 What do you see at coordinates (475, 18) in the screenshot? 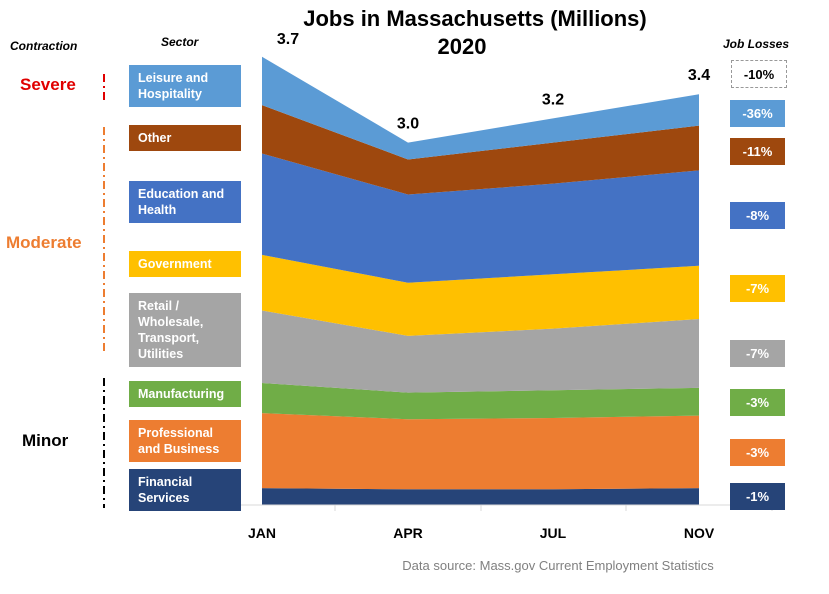
I see `chart-title: Jobs in Massachusetts (Millions)` at bounding box center [475, 18].